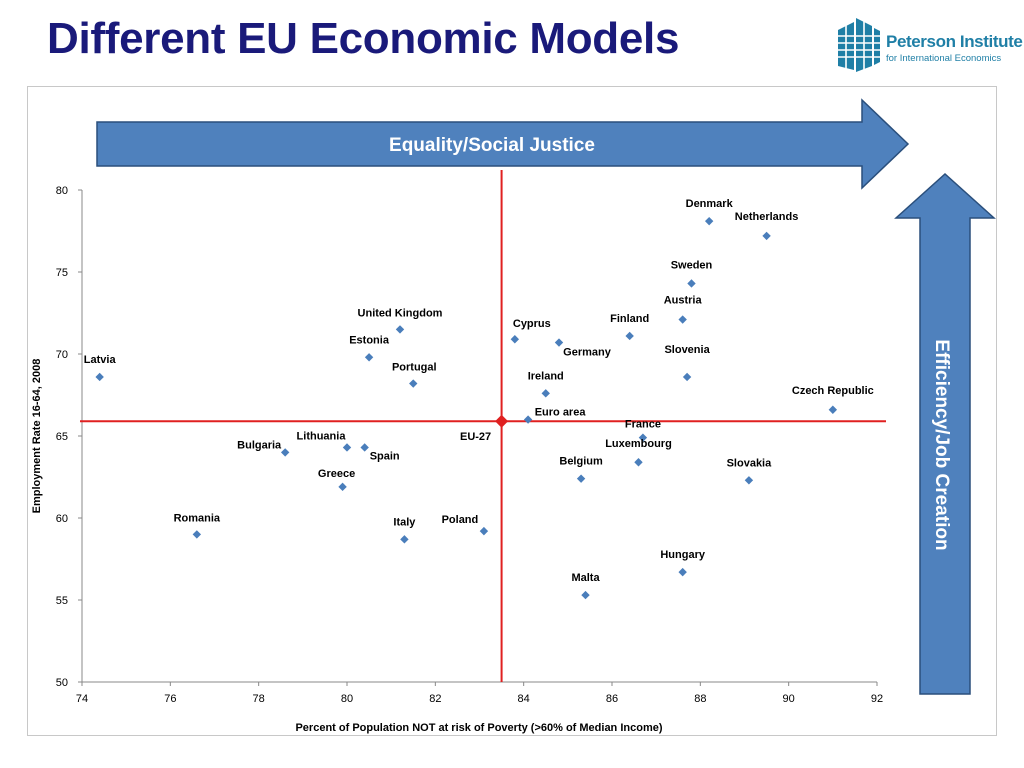 The height and width of the screenshot is (768, 1024). Describe the element at coordinates (62, 683) in the screenshot. I see `y-tick-label: 50` at that location.